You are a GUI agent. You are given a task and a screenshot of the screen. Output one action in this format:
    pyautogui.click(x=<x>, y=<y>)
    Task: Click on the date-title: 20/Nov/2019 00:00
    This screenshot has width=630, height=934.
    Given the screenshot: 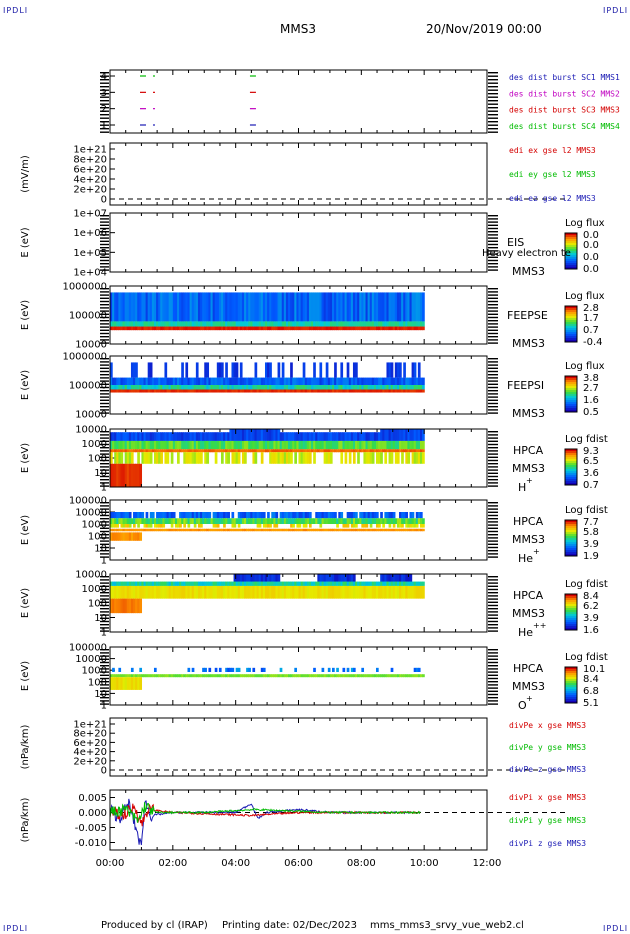 What is the action you would take?
    pyautogui.click(x=484, y=29)
    